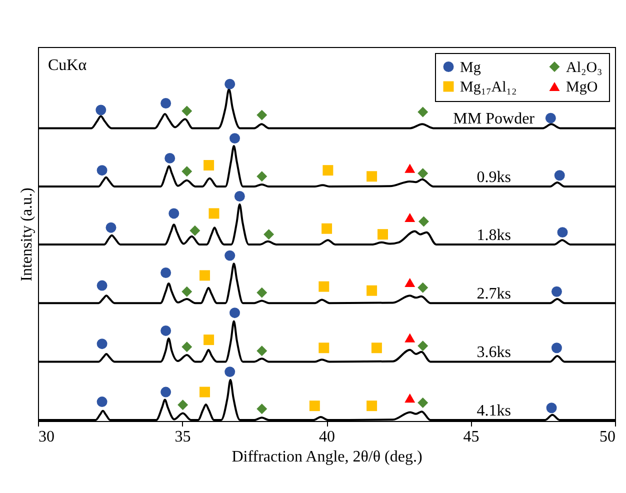 The image size is (626, 493). Describe the element at coordinates (493, 411) in the screenshot. I see `series-label: 4.1ks` at that location.